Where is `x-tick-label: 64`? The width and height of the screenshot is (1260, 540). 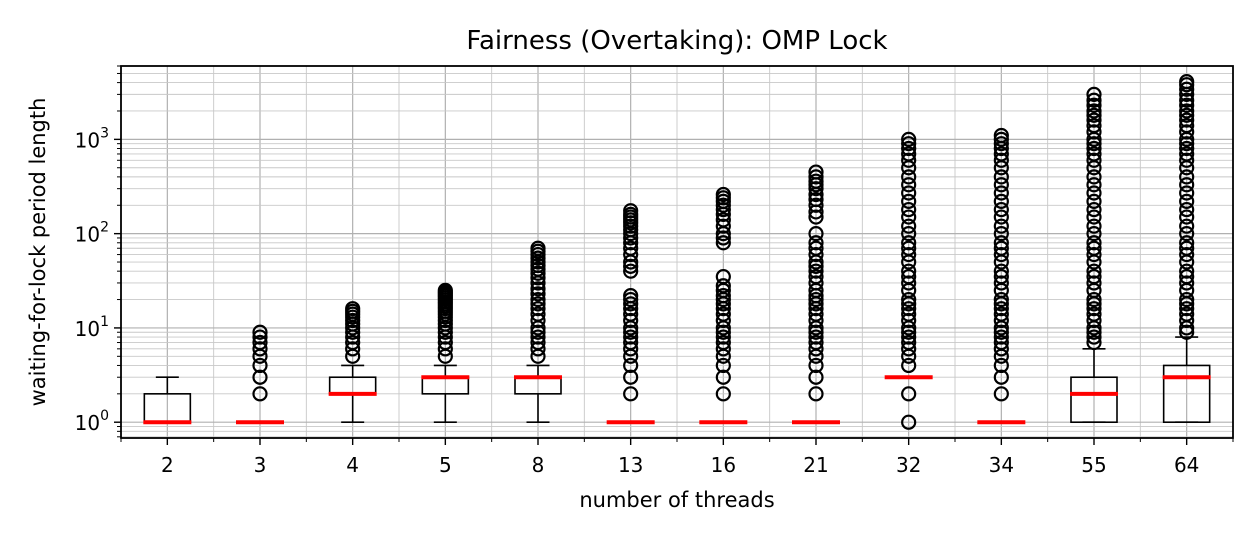 x-tick-label: 64 is located at coordinates (1186, 465).